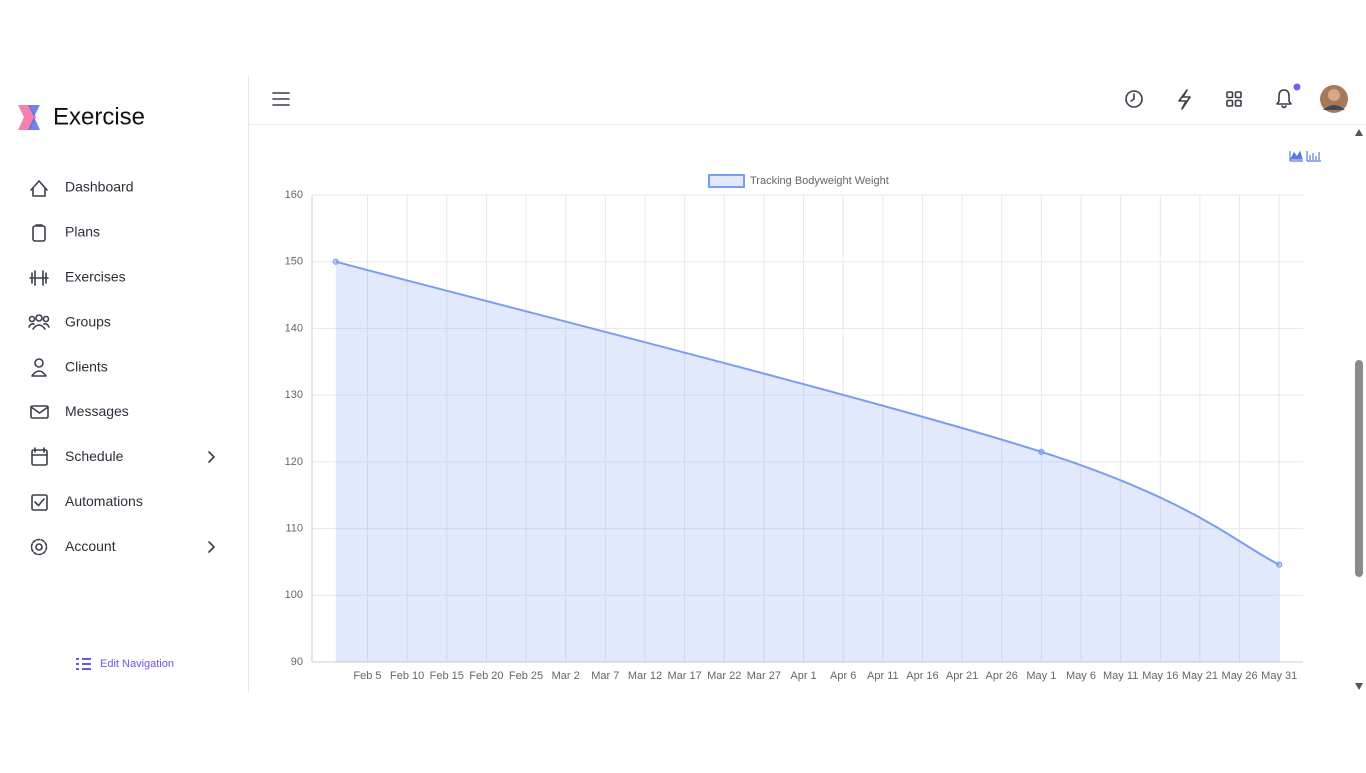 The height and width of the screenshot is (773, 1366). What do you see at coordinates (1288, 96) in the screenshot?
I see `bell-icon` at bounding box center [1288, 96].